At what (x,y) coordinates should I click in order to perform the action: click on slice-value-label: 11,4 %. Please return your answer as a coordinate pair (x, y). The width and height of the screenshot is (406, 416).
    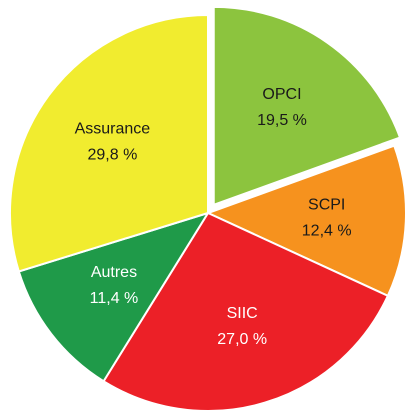
    Looking at the image, I should click on (114, 298).